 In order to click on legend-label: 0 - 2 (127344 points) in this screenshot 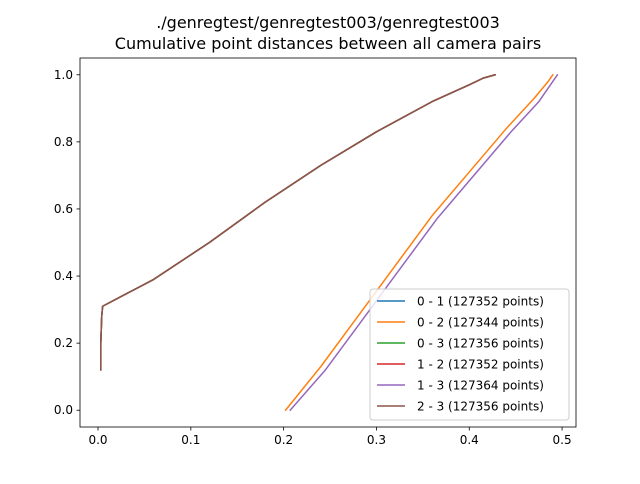, I will do `click(480, 323)`.